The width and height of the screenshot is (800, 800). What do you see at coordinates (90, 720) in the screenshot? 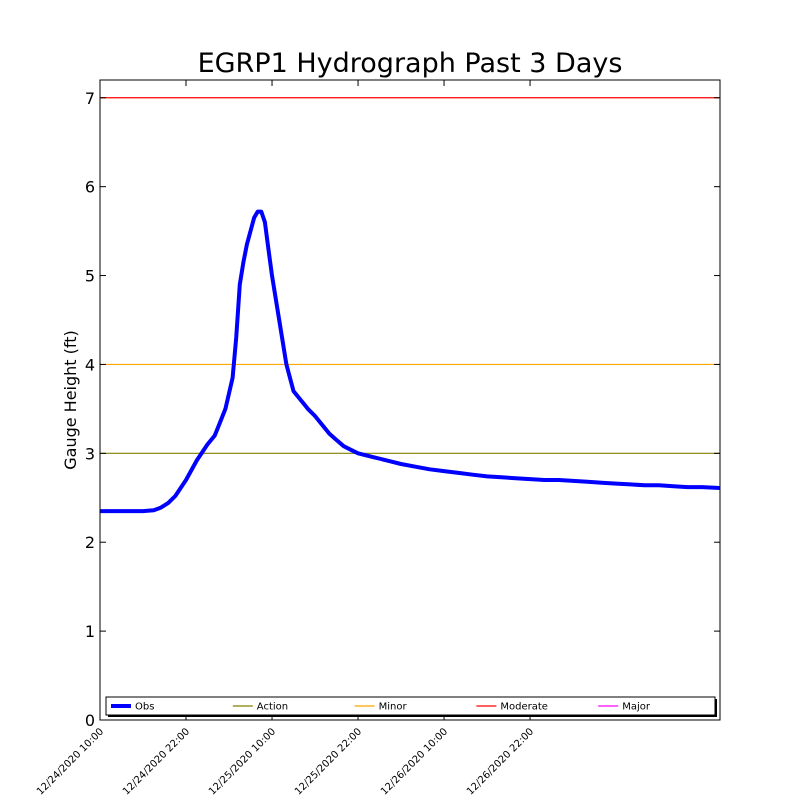
I see `y-tick-label: 0` at bounding box center [90, 720].